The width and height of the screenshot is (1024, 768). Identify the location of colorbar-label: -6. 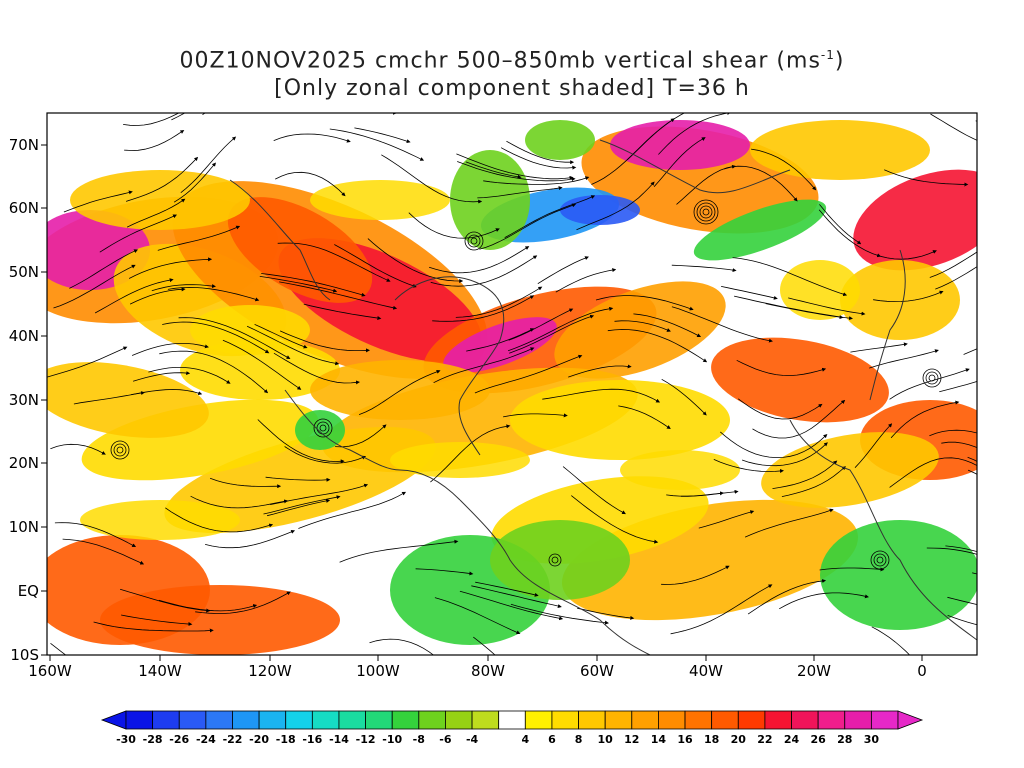
(445, 739).